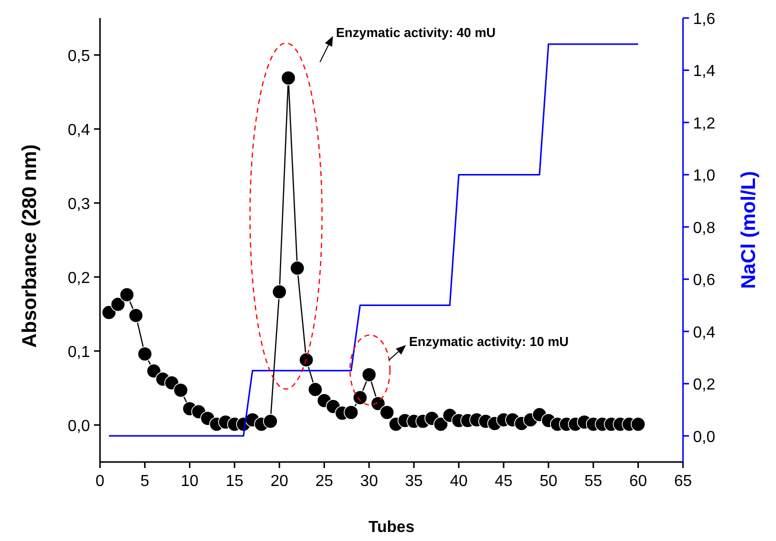 The width and height of the screenshot is (776, 541). What do you see at coordinates (79, 56) in the screenshot?
I see `y-tick-label: 0,5` at bounding box center [79, 56].